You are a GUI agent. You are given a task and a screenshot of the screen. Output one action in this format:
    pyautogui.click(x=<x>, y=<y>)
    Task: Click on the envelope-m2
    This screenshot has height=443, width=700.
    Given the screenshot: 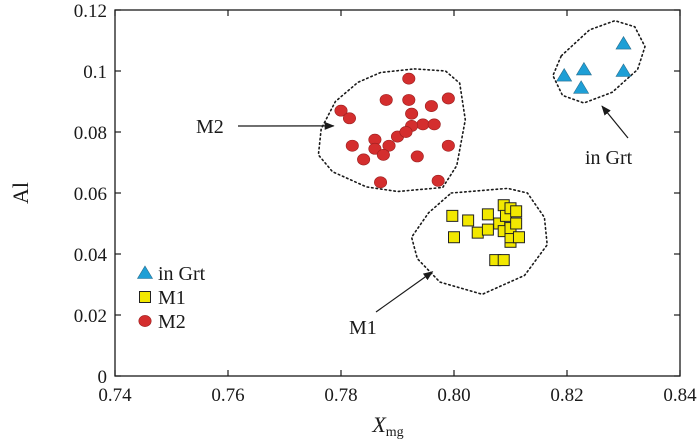 What is the action you would take?
    pyautogui.click(x=392, y=130)
    